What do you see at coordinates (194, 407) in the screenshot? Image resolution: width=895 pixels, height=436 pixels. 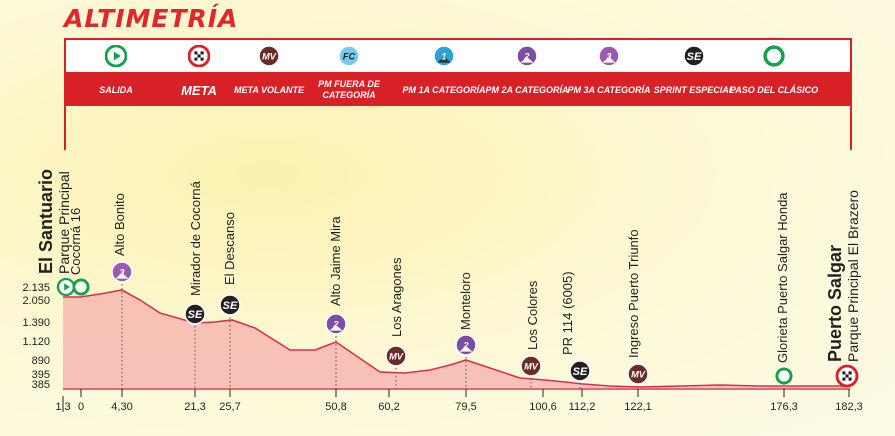 I see `x-tick-label: 21,3` at bounding box center [194, 407].